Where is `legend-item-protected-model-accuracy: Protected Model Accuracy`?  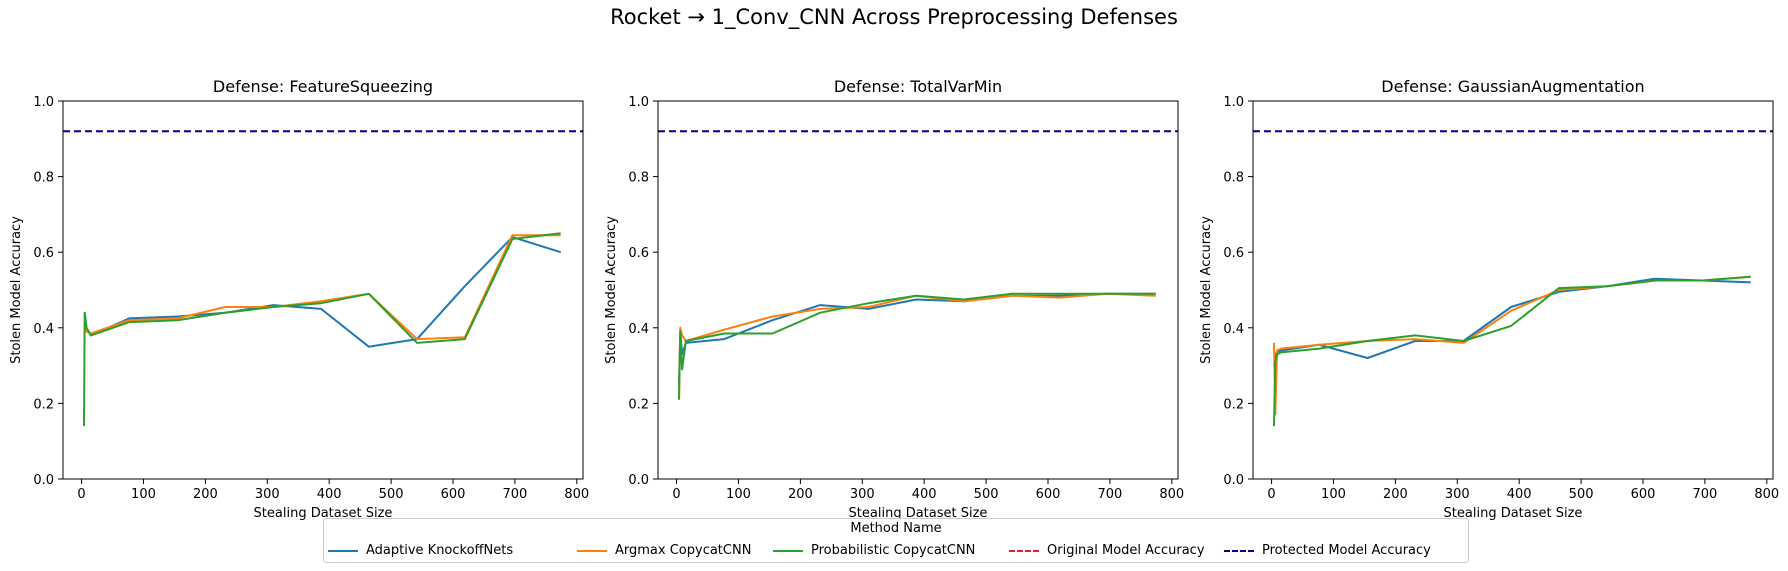
legend-item-protected-model-accuracy: Protected Model Accuracy is located at coordinates (1327, 550).